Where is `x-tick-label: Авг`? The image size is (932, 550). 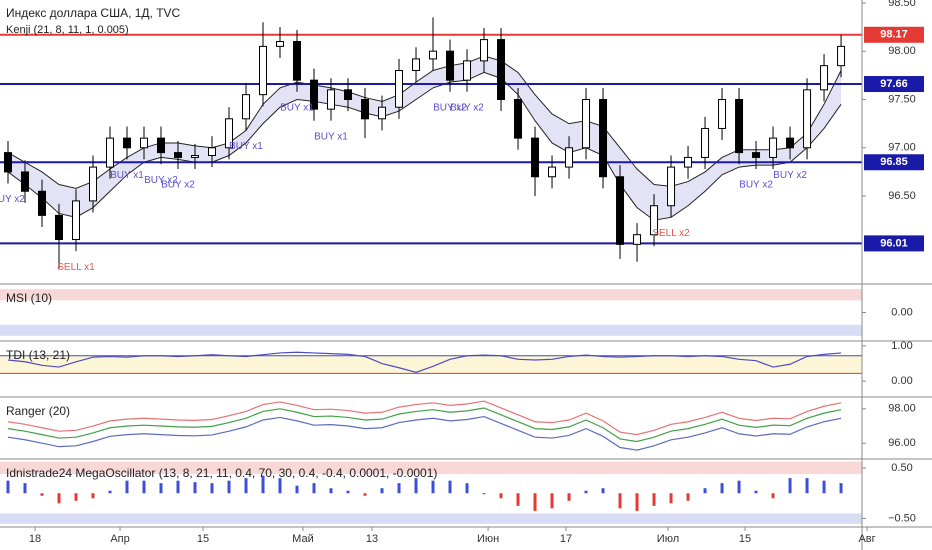
x-tick-label: Авг is located at coordinates (866, 539).